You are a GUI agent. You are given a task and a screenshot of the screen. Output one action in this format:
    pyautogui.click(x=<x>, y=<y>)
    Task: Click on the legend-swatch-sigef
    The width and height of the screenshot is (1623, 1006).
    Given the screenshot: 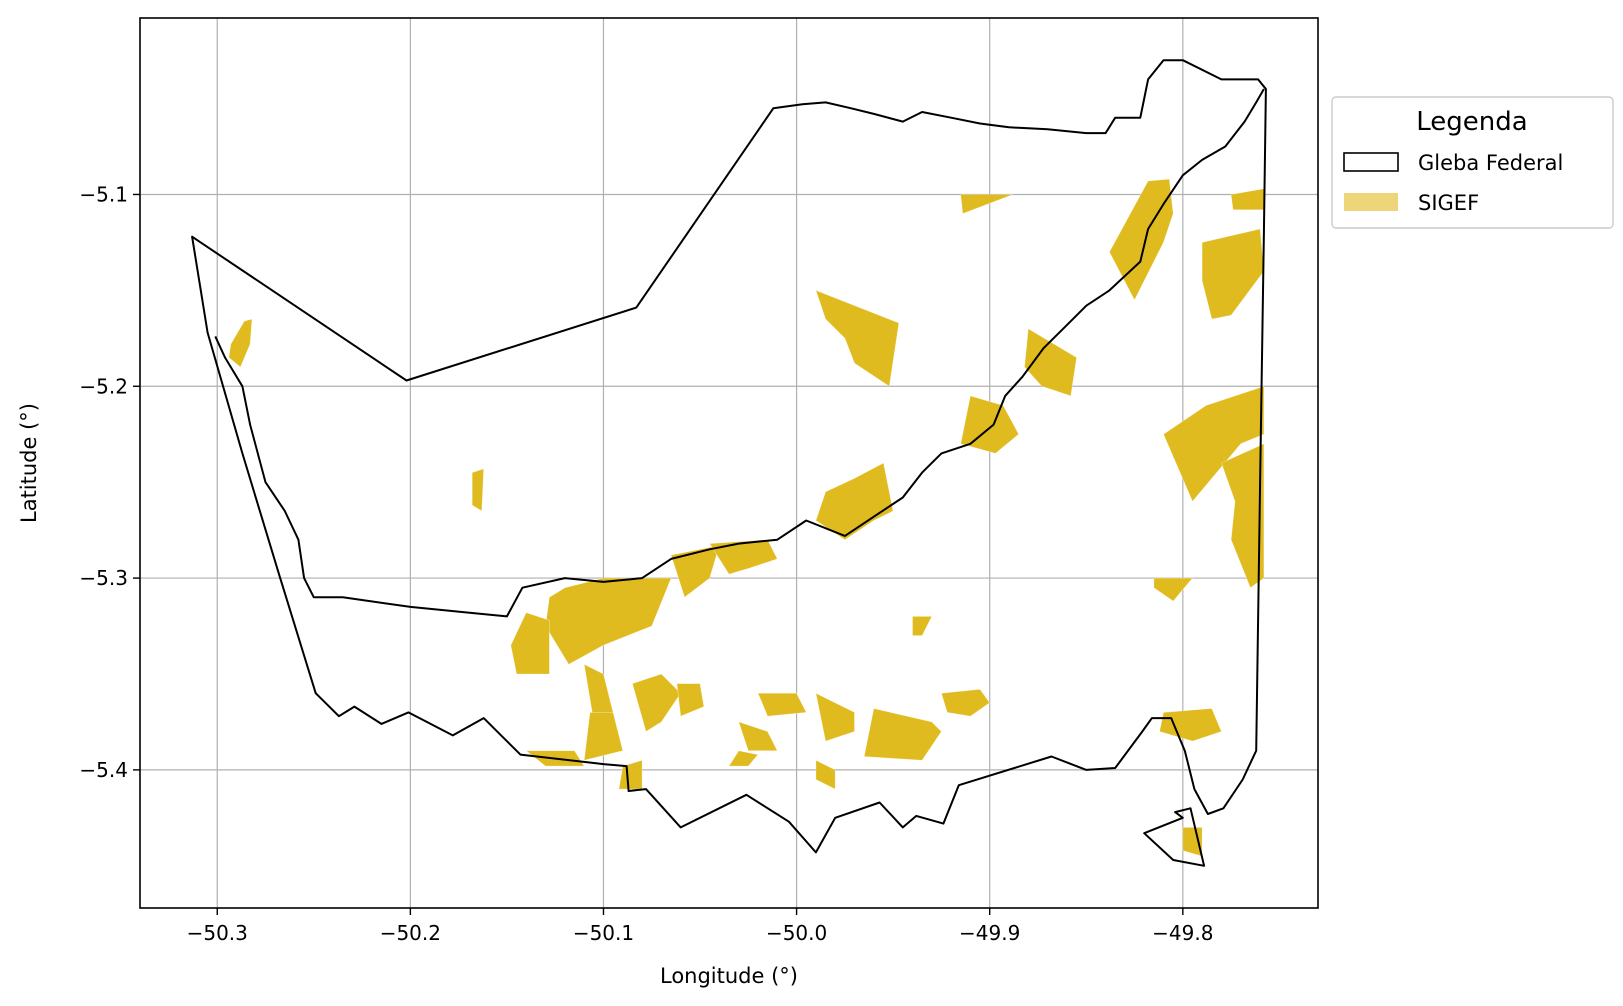 What is the action you would take?
    pyautogui.click(x=1371, y=202)
    